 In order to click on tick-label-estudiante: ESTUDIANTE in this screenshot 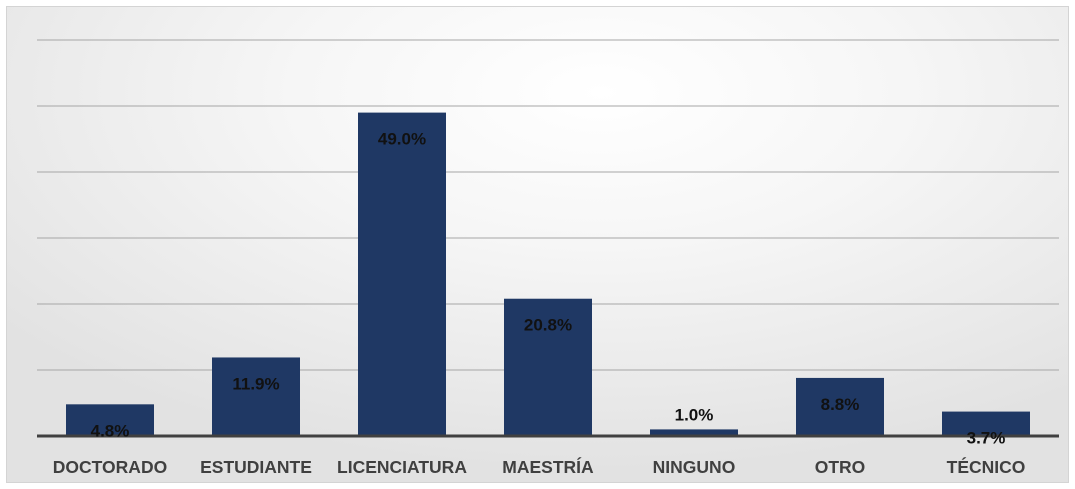, I will do `click(256, 467)`.